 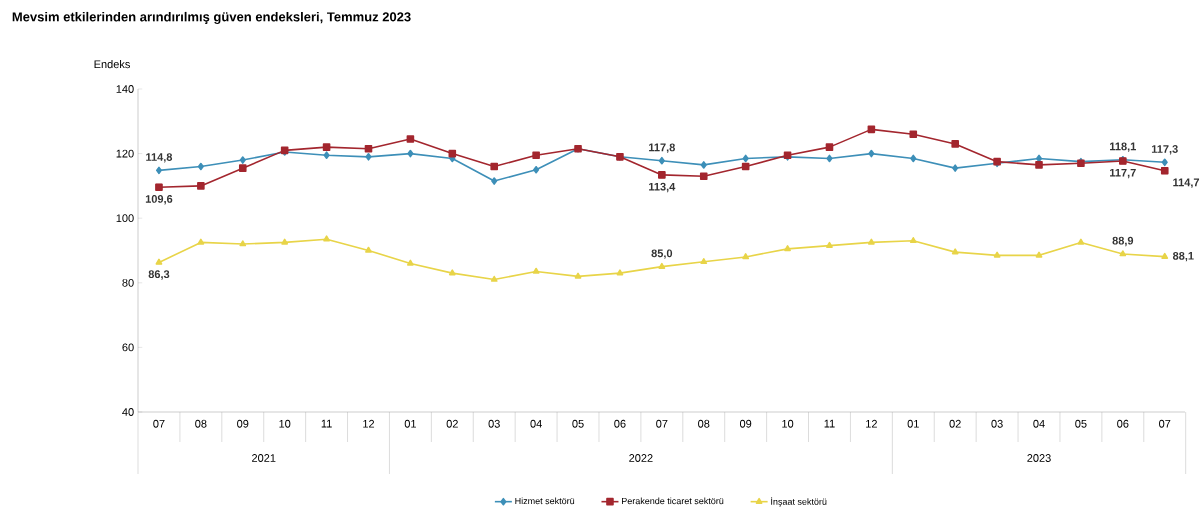 I want to click on y-tick-label: 80, so click(x=128, y=282).